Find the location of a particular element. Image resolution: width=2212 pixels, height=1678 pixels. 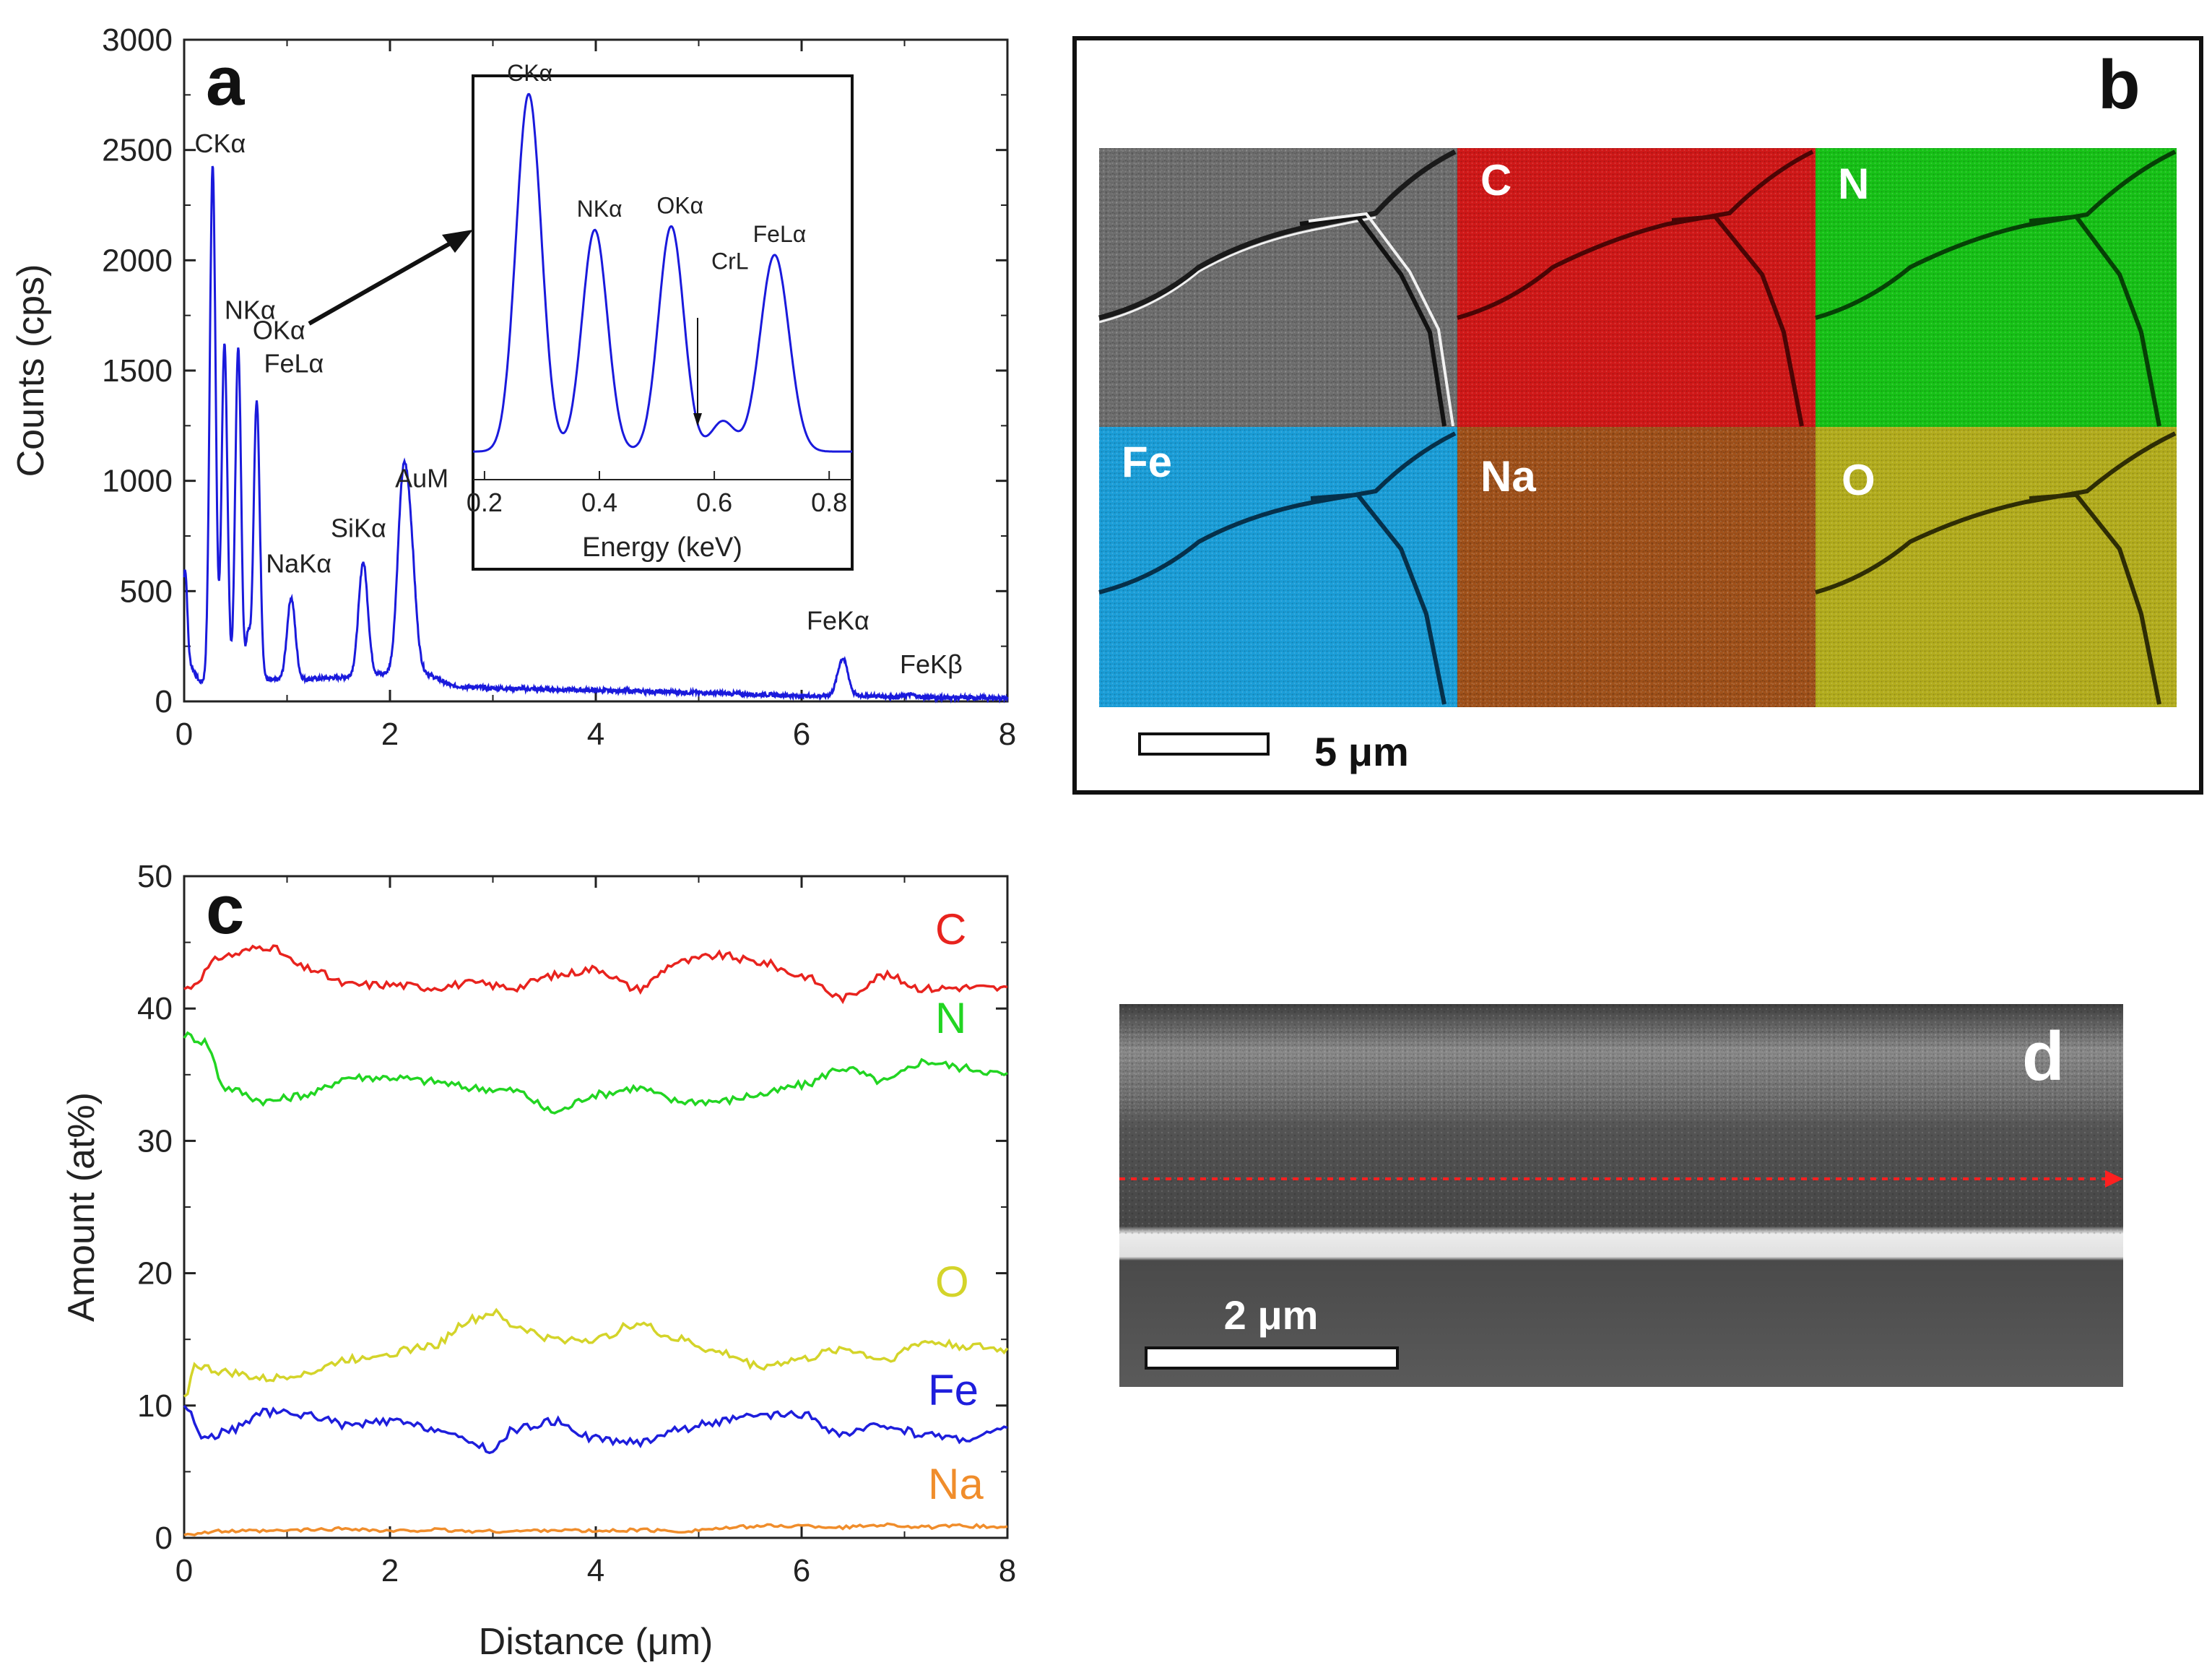

peak-label: OKα is located at coordinates (279, 330).